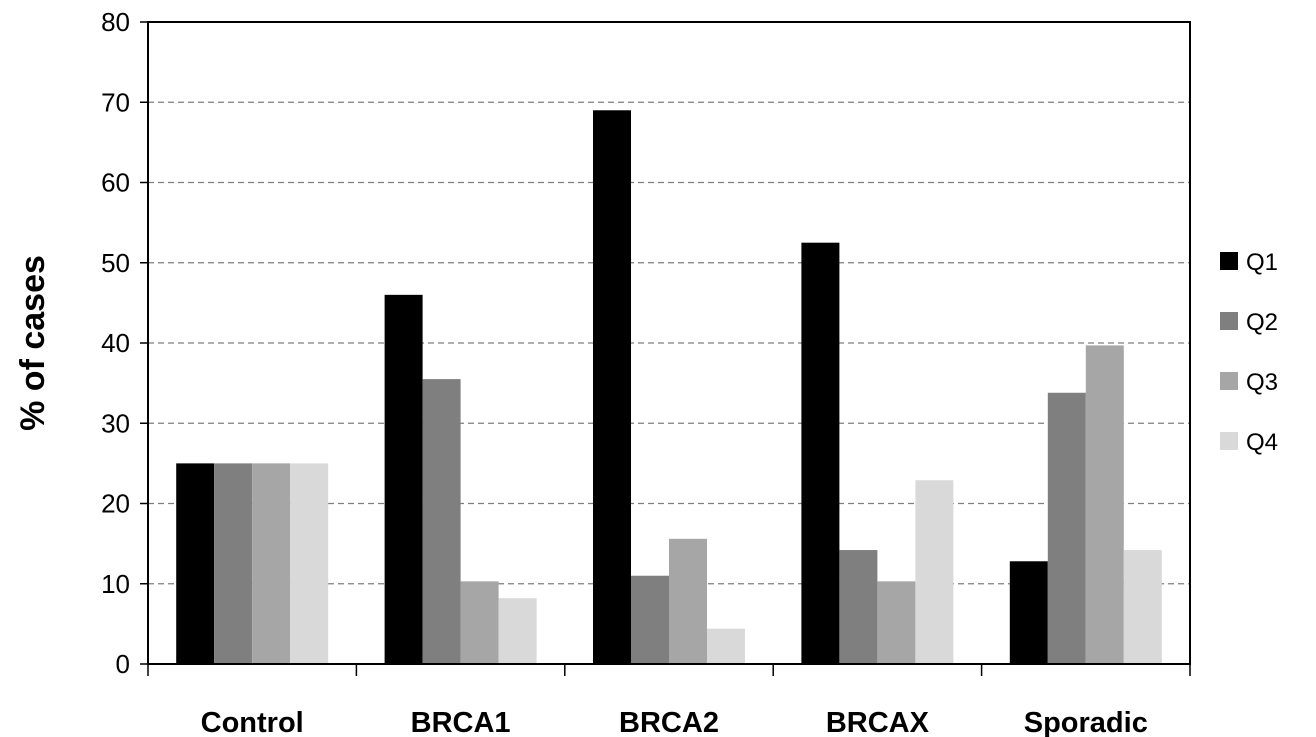  What do you see at coordinates (820, 453) in the screenshot?
I see `bar-q1-brcax` at bounding box center [820, 453].